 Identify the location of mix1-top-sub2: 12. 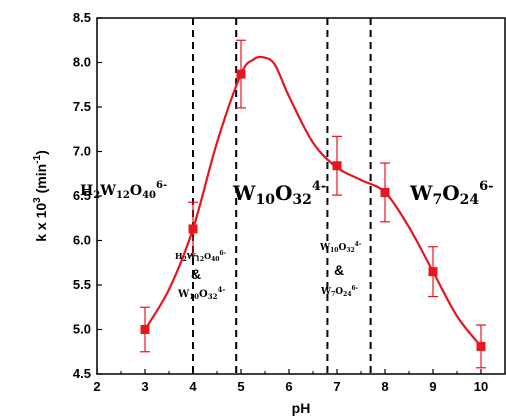
(200, 259).